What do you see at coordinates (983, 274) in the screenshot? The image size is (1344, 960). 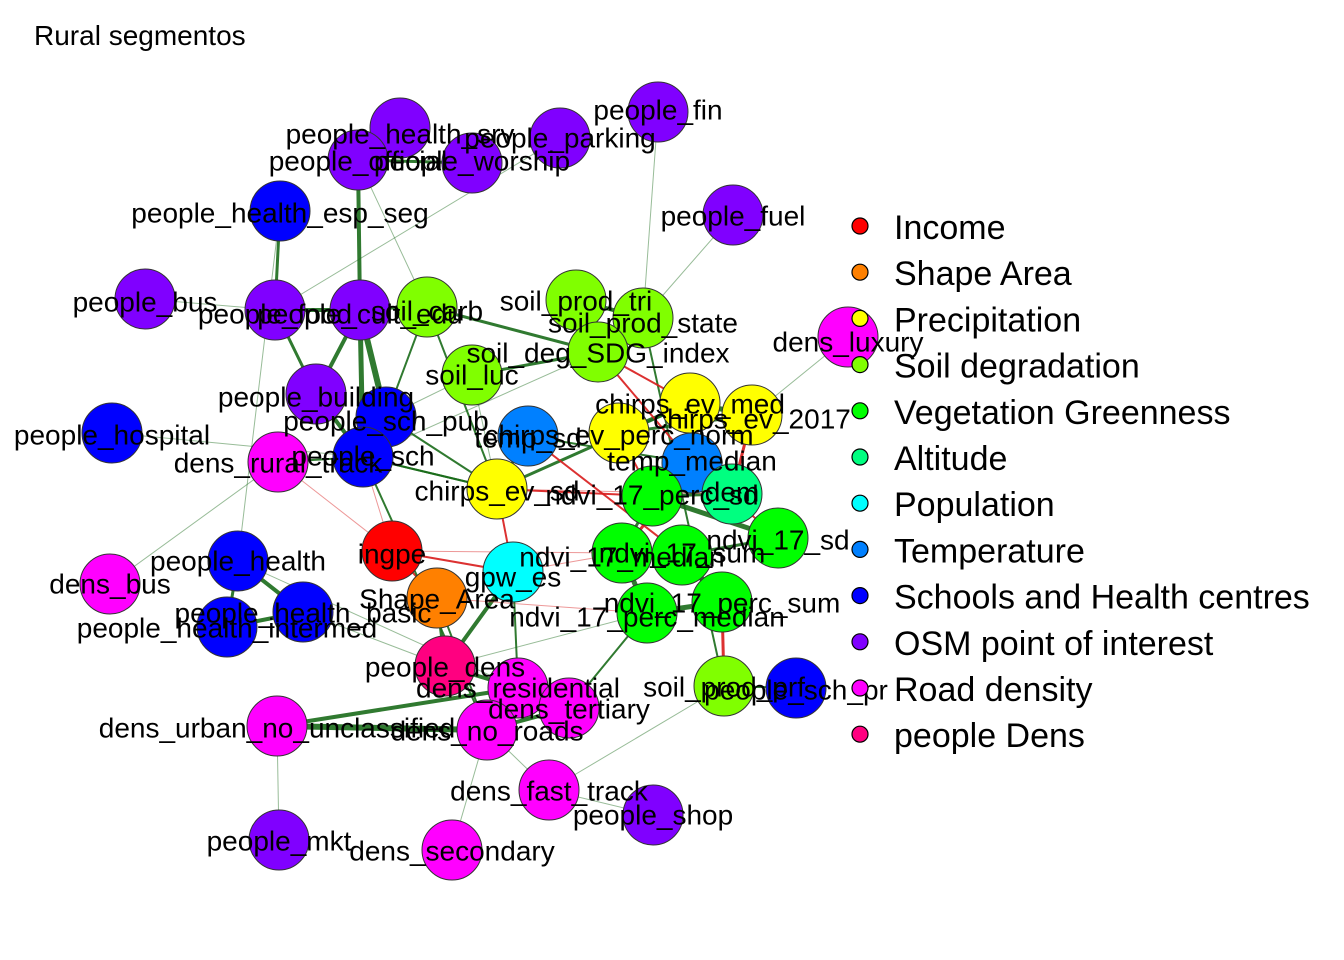 I see `legend-label-1: Shape Area` at bounding box center [983, 274].